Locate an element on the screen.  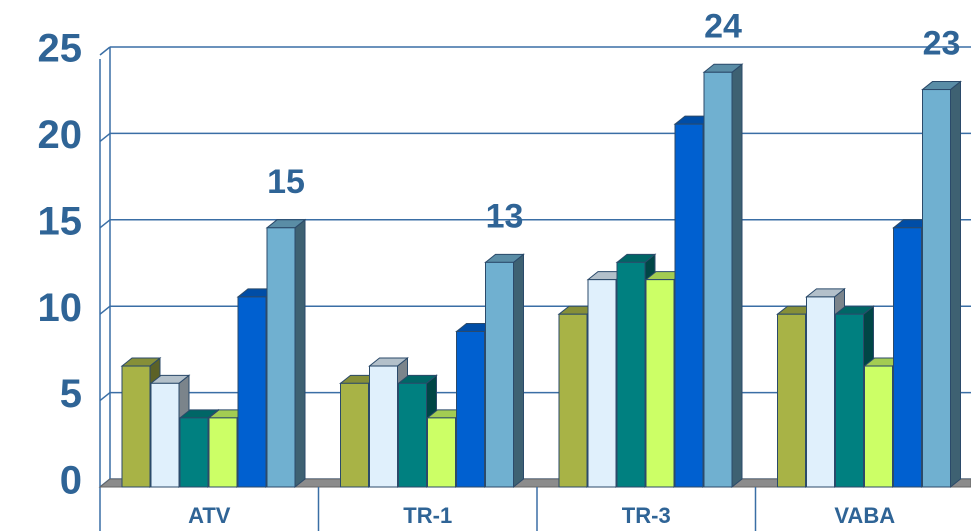
data-label: 23 is located at coordinates (942, 44).